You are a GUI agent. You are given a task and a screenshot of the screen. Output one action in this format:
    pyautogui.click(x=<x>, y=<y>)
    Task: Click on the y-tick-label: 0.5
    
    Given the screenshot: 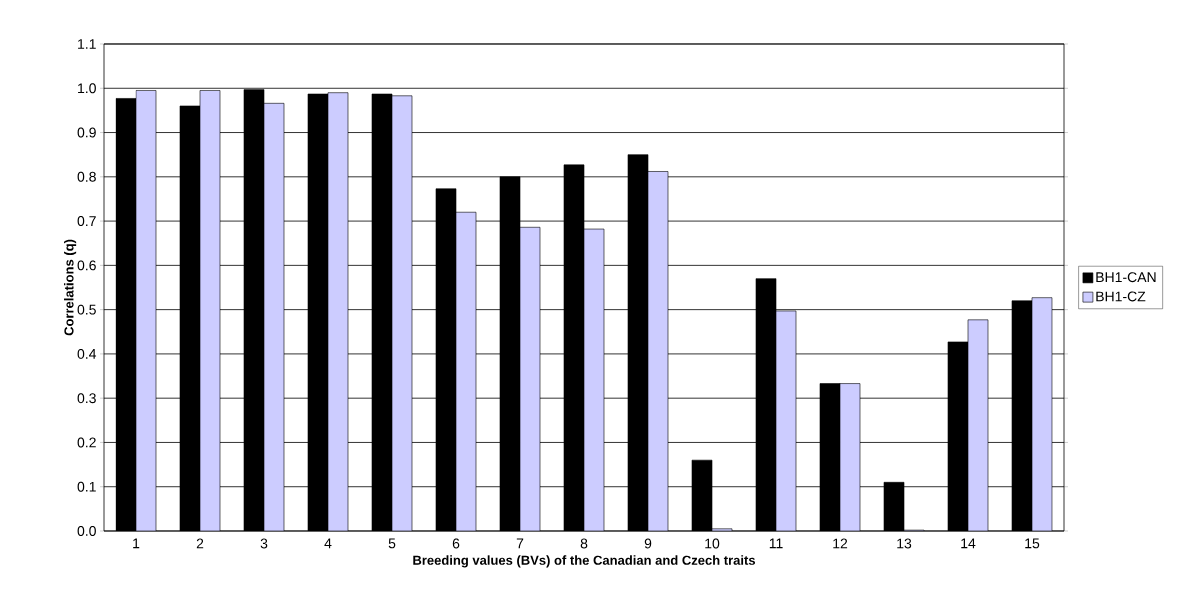 What is the action you would take?
    pyautogui.click(x=86, y=309)
    